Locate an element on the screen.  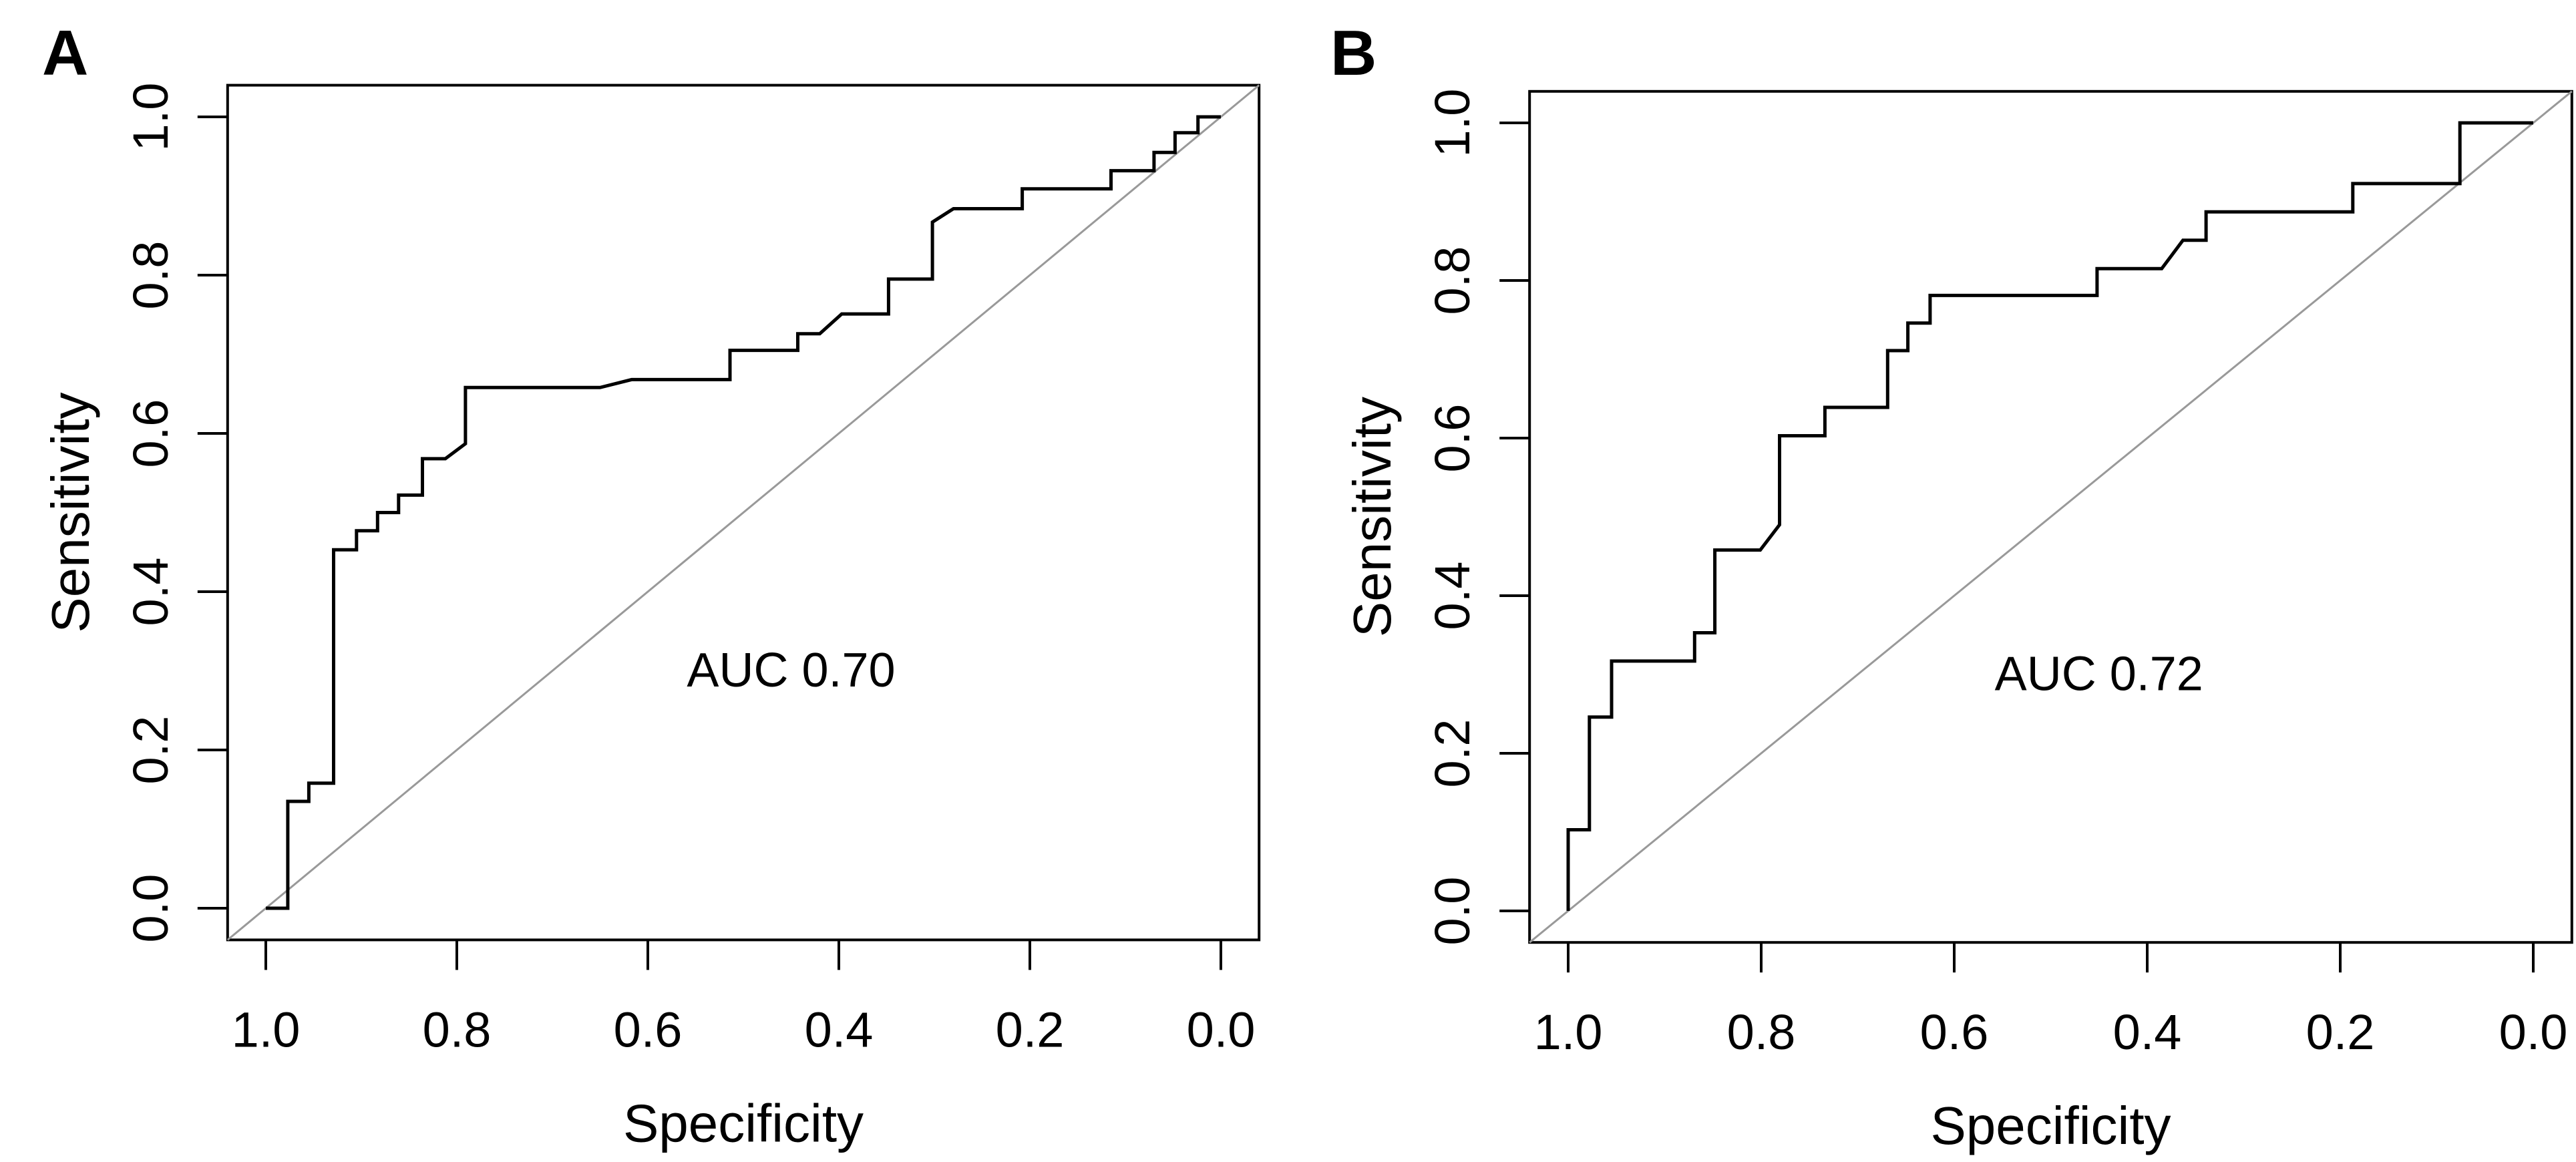
panel-label: A is located at coordinates (65, 53).